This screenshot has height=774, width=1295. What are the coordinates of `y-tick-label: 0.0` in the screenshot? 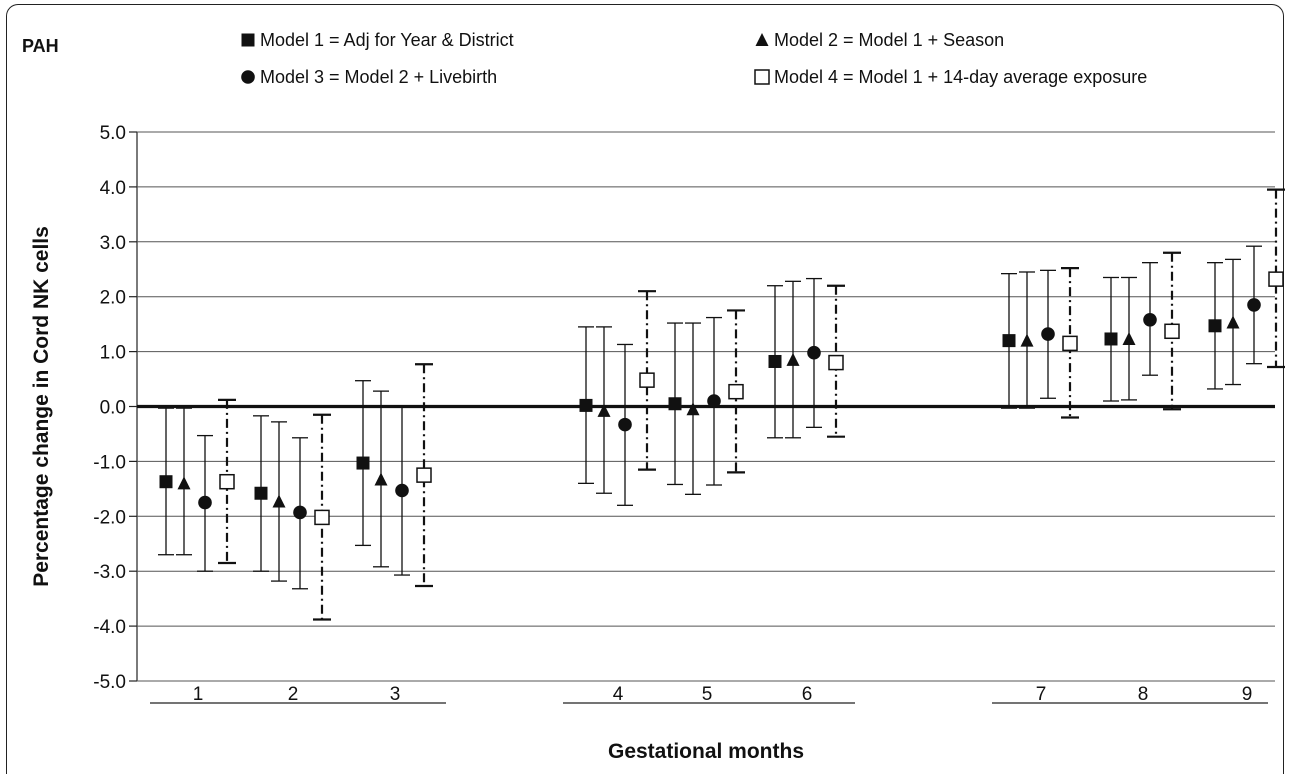 It's located at (113, 408).